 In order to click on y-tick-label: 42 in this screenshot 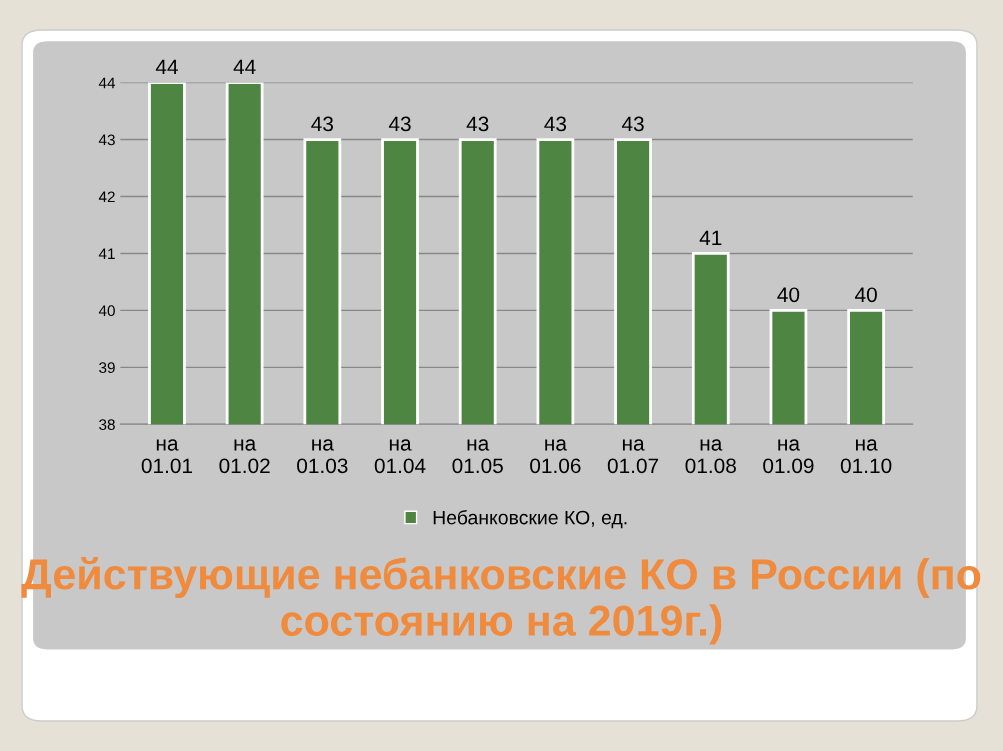, I will do `click(106, 197)`.